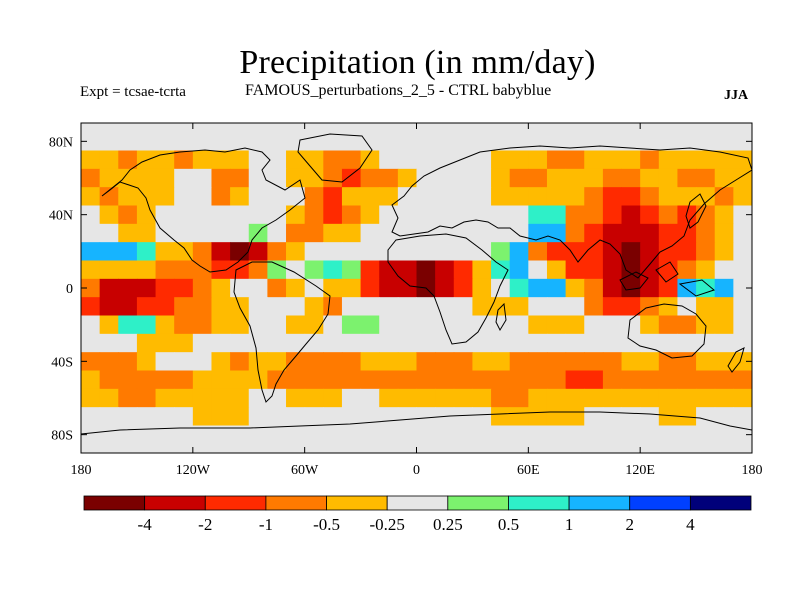  Describe the element at coordinates (736, 95) in the screenshot. I see `season-label: JJA` at that location.